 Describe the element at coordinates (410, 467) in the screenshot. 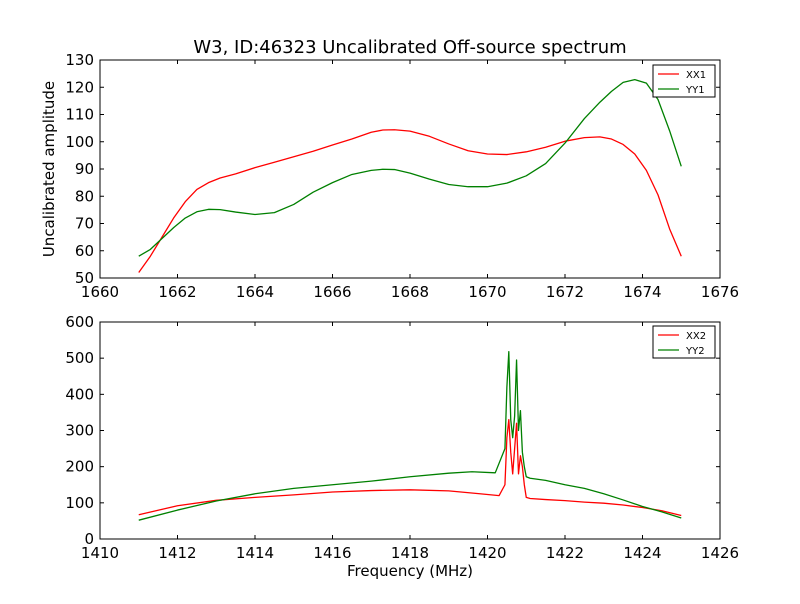

I see `bottom-series-line-xx2` at that location.